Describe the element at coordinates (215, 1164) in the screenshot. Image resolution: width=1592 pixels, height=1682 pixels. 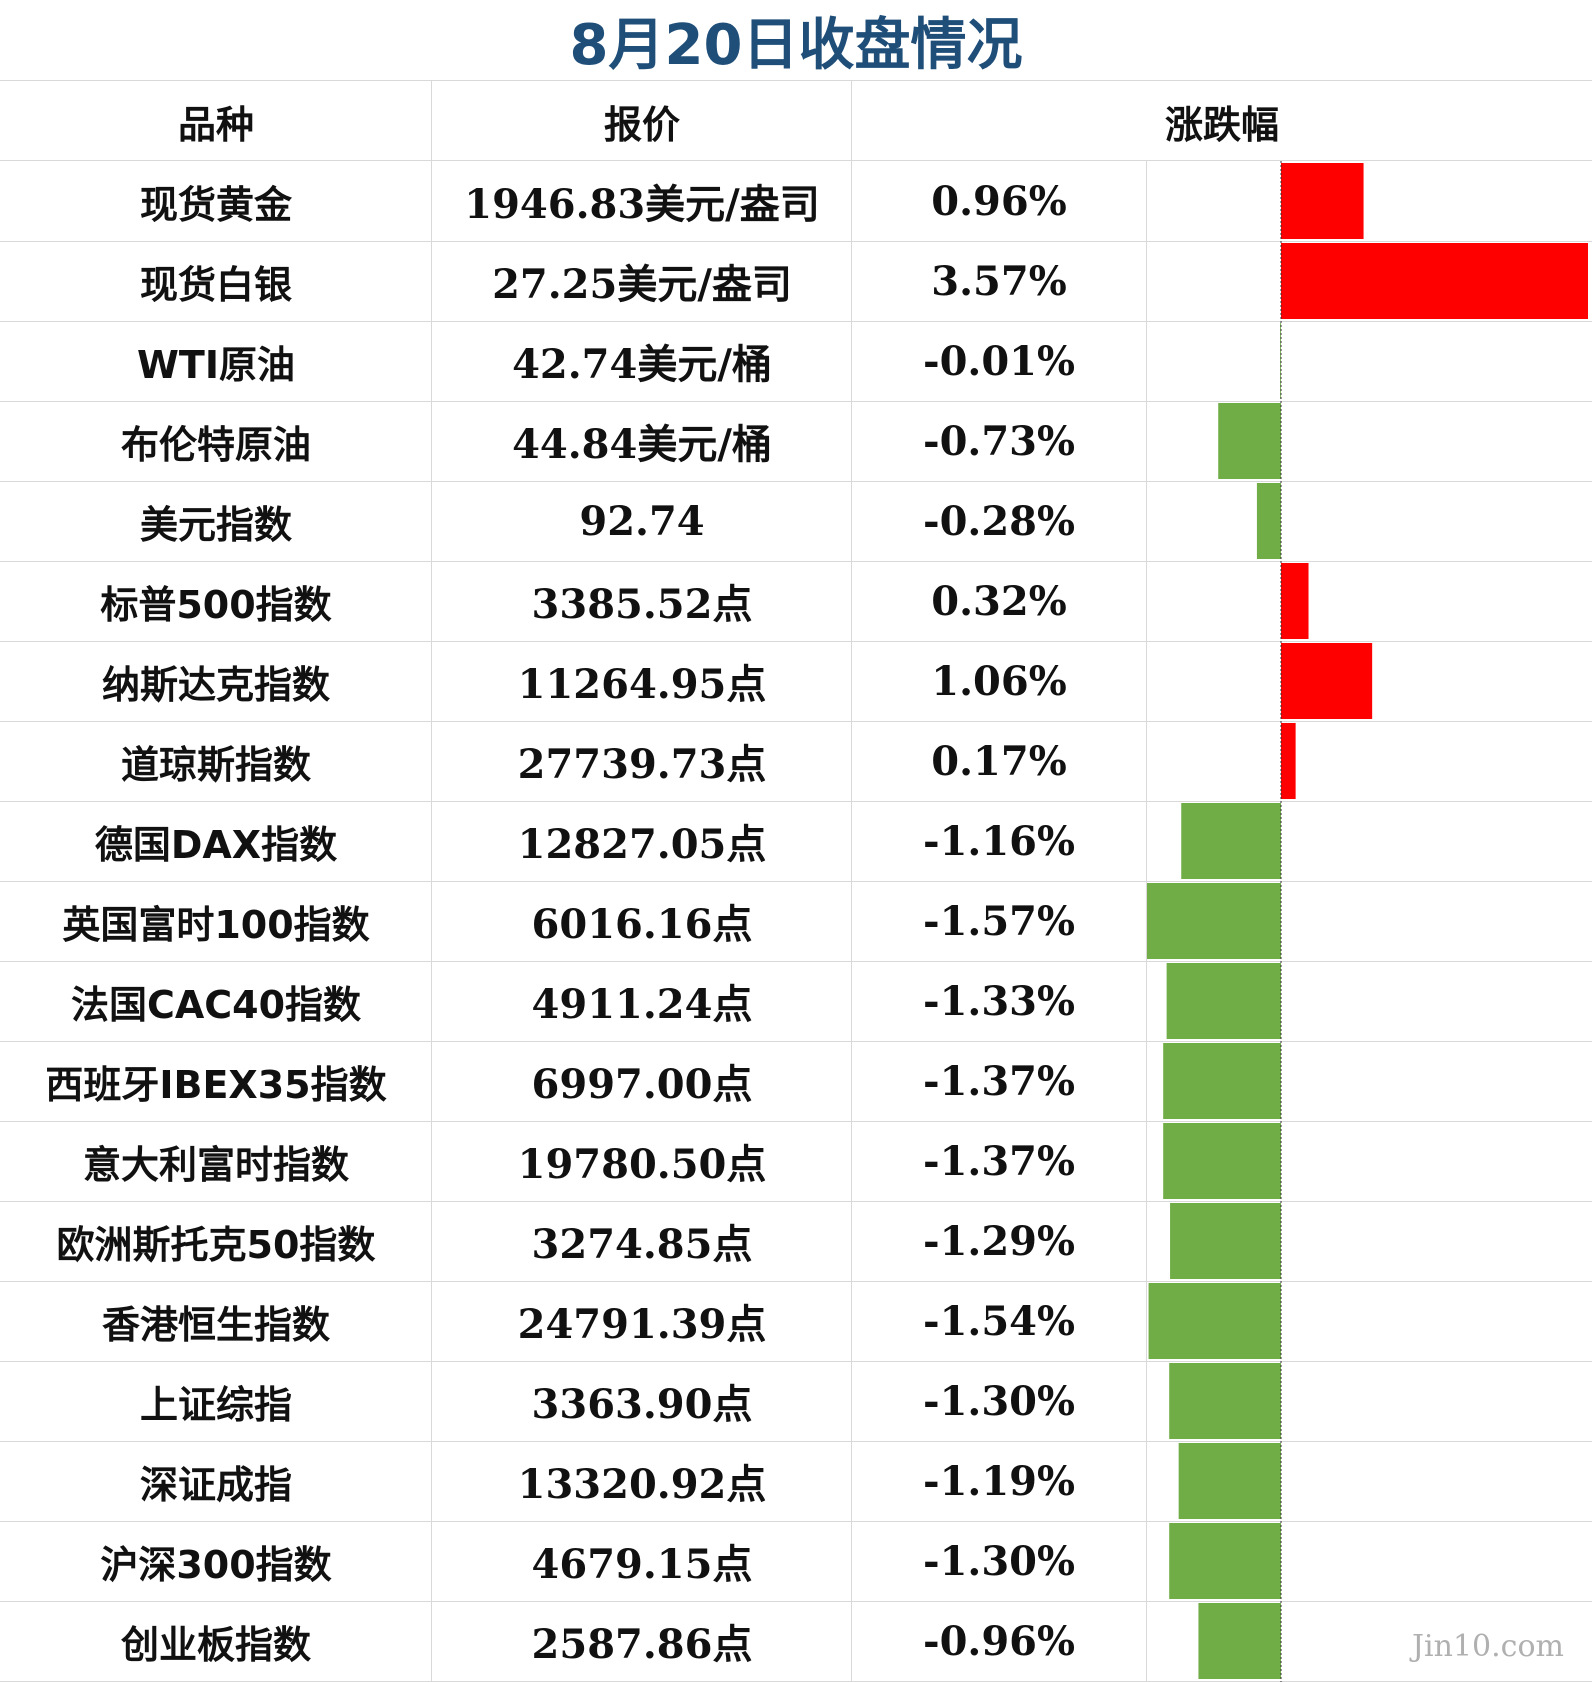
I see `instrument-name: 意大利富时指数` at that location.